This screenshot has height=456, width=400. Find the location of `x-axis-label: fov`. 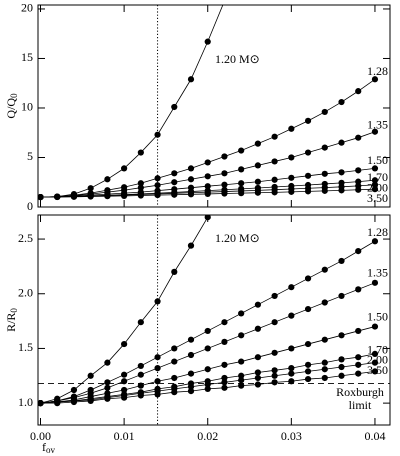

x-axis-label: fov is located at coordinates (49, 447).